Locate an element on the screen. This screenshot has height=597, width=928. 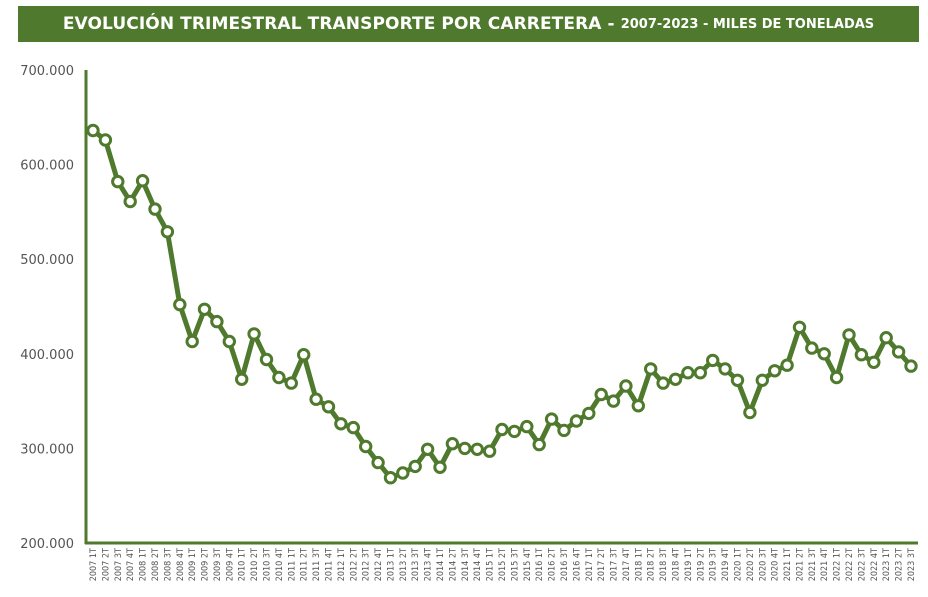
x-tick-label: 2015 2T is located at coordinates (503, 564).